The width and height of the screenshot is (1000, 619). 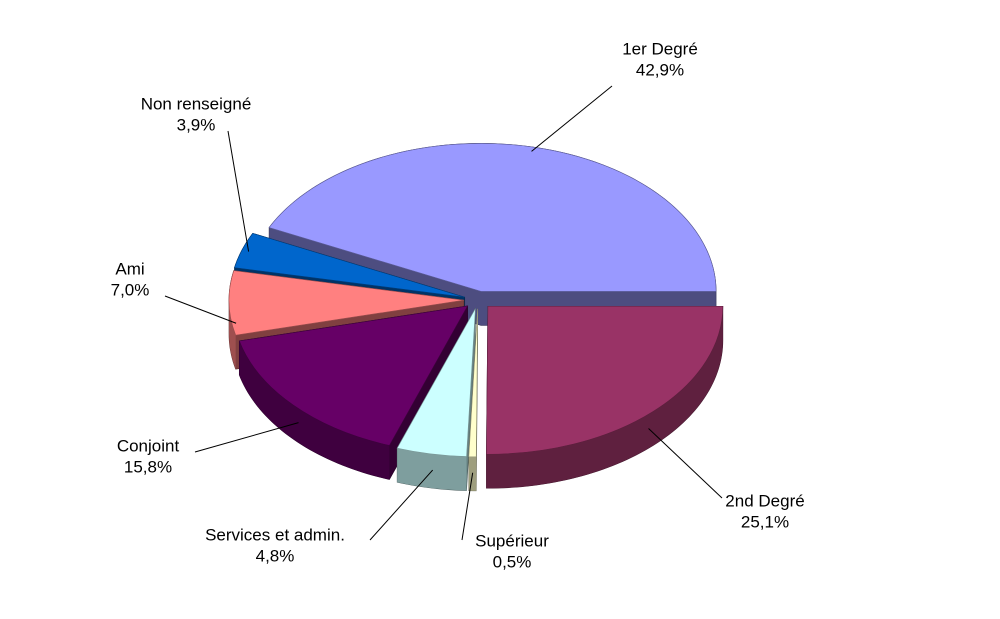 I want to click on value-label: 25,1%, so click(x=765, y=521).